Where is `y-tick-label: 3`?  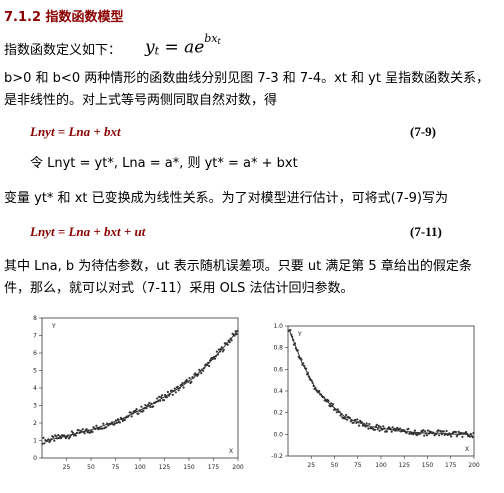 y-tick-label: 3 is located at coordinates (35, 406).